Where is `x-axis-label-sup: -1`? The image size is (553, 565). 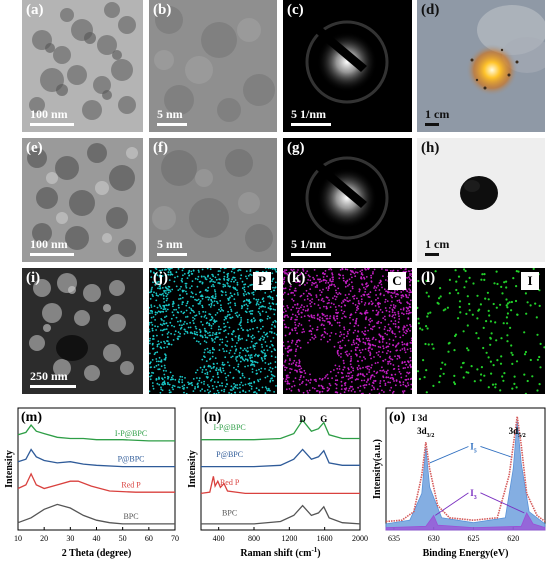 x-axis-label-sup: -1 is located at coordinates (314, 550).